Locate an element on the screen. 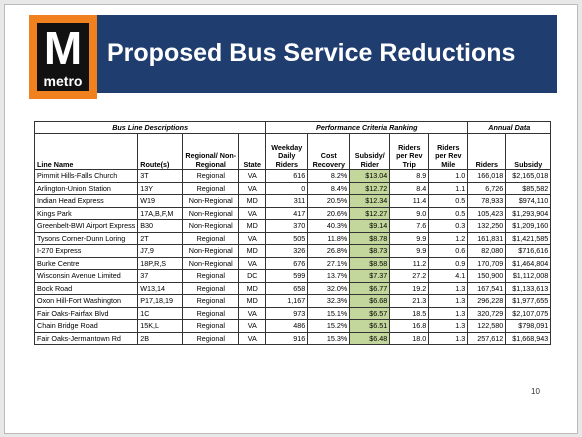  table-cell: 8.9 is located at coordinates (409, 176).